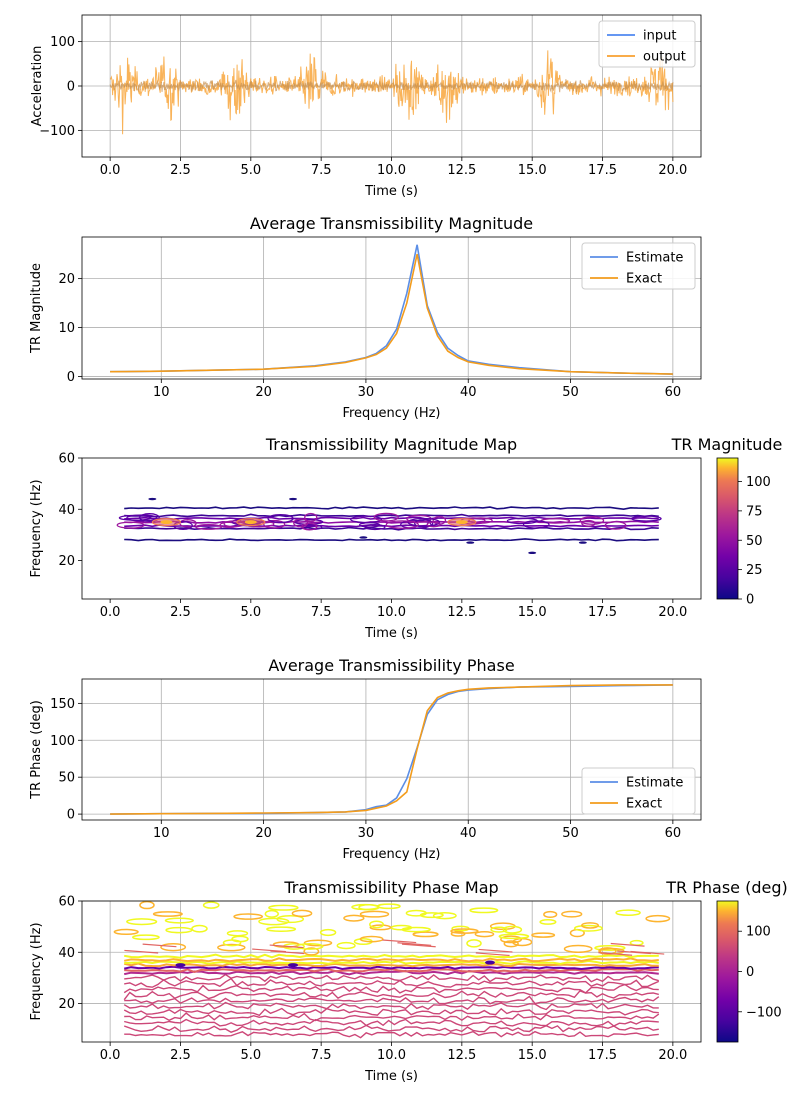  I want to click on tr-phase-map-ytick-label: 40, so click(66, 953).